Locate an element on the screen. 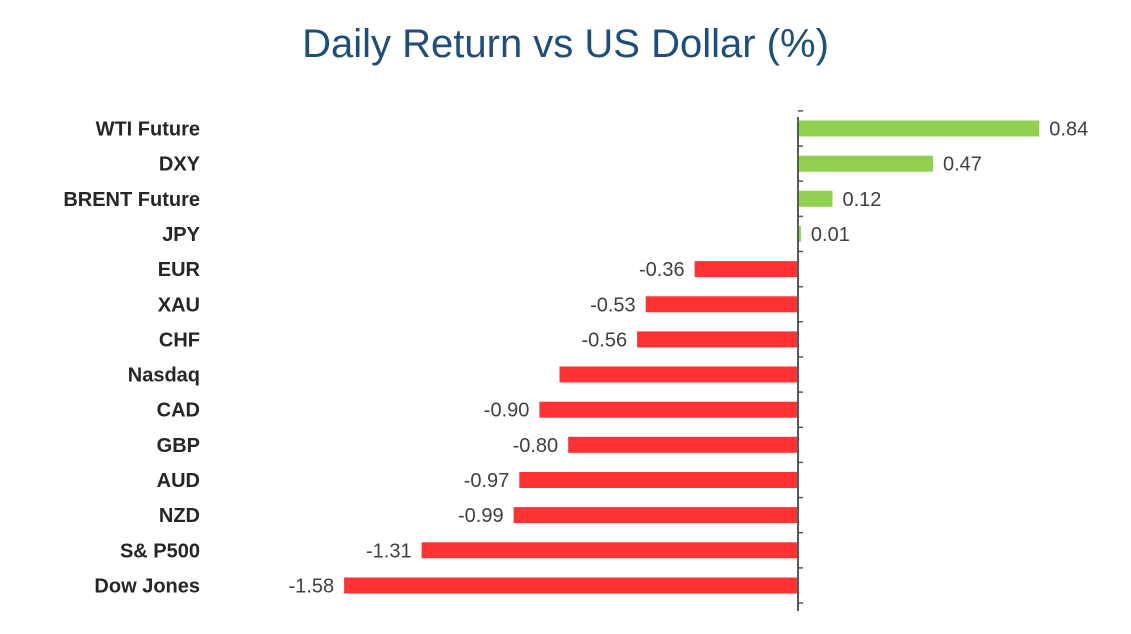 Image resolution: width=1131 pixels, height=634 pixels. data-label: 0.47 is located at coordinates (962, 165).